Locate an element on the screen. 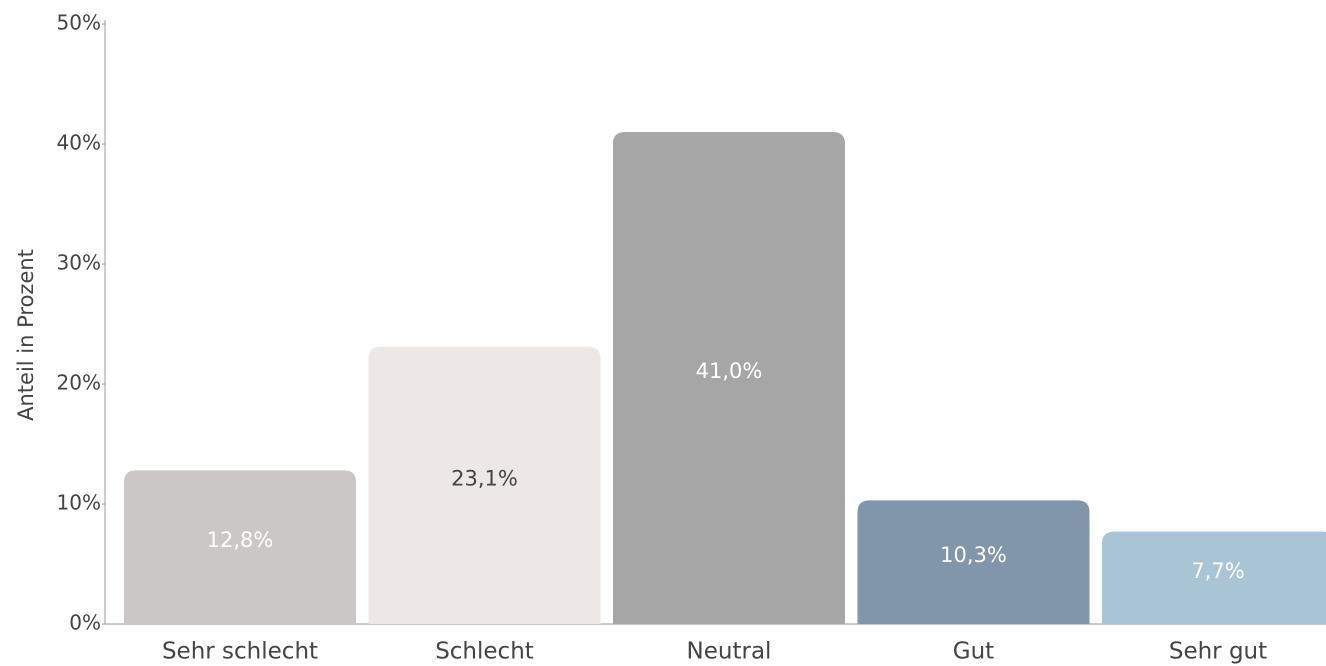 Image resolution: width=1326 pixels, height=666 pixels. x-tick-label: Neutral is located at coordinates (729, 652).